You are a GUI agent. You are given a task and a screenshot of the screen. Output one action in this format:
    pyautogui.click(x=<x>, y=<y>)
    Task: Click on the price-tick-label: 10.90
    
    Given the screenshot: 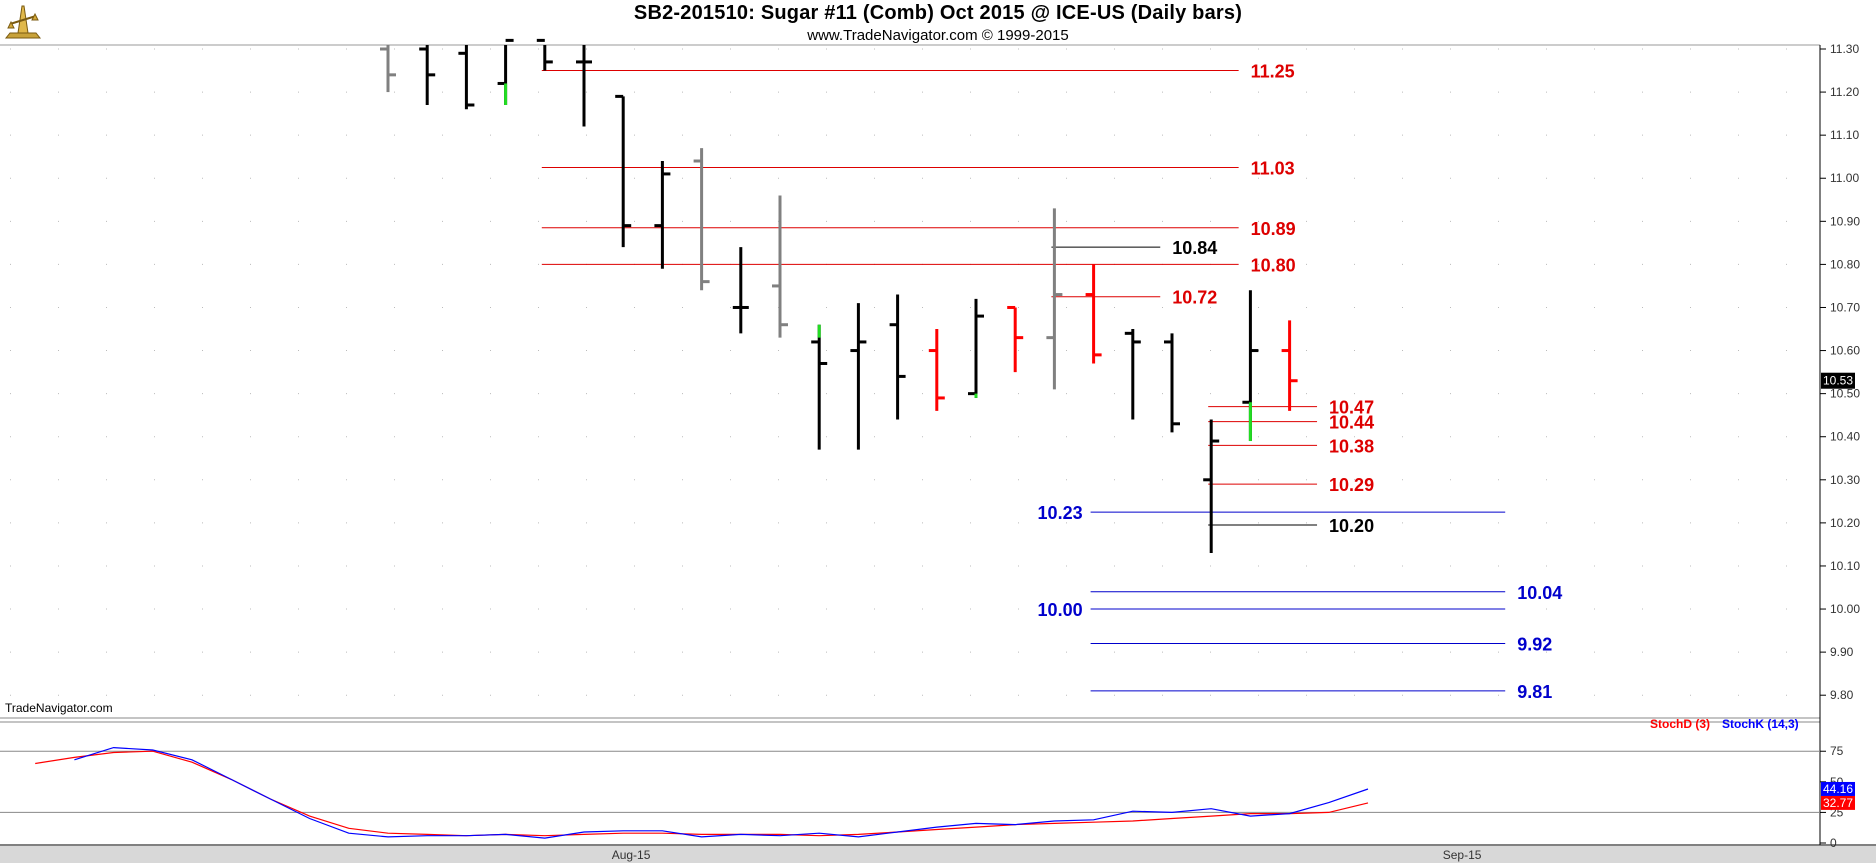 What is the action you would take?
    pyautogui.click(x=1845, y=221)
    